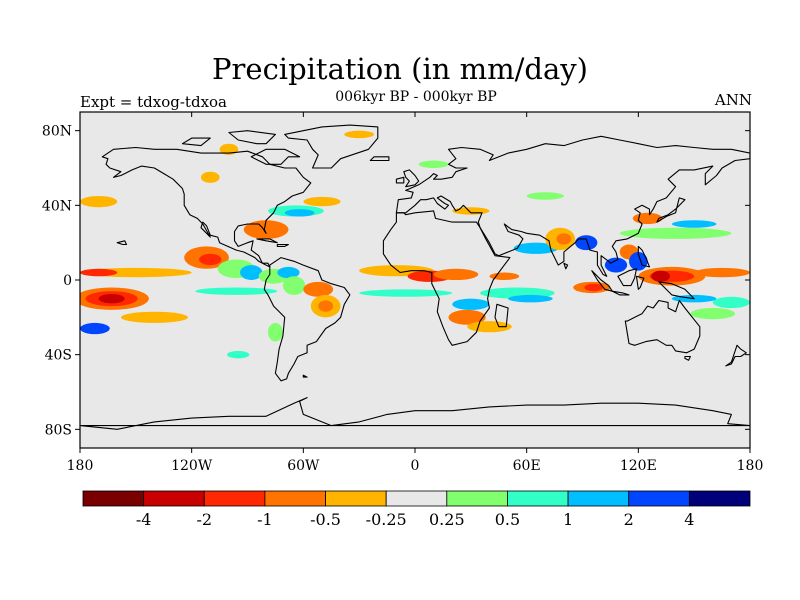 The height and width of the screenshot is (600, 800). Describe the element at coordinates (153, 102) in the screenshot. I see `experiment-label: Expt = tdxog-tdxoa` at that location.